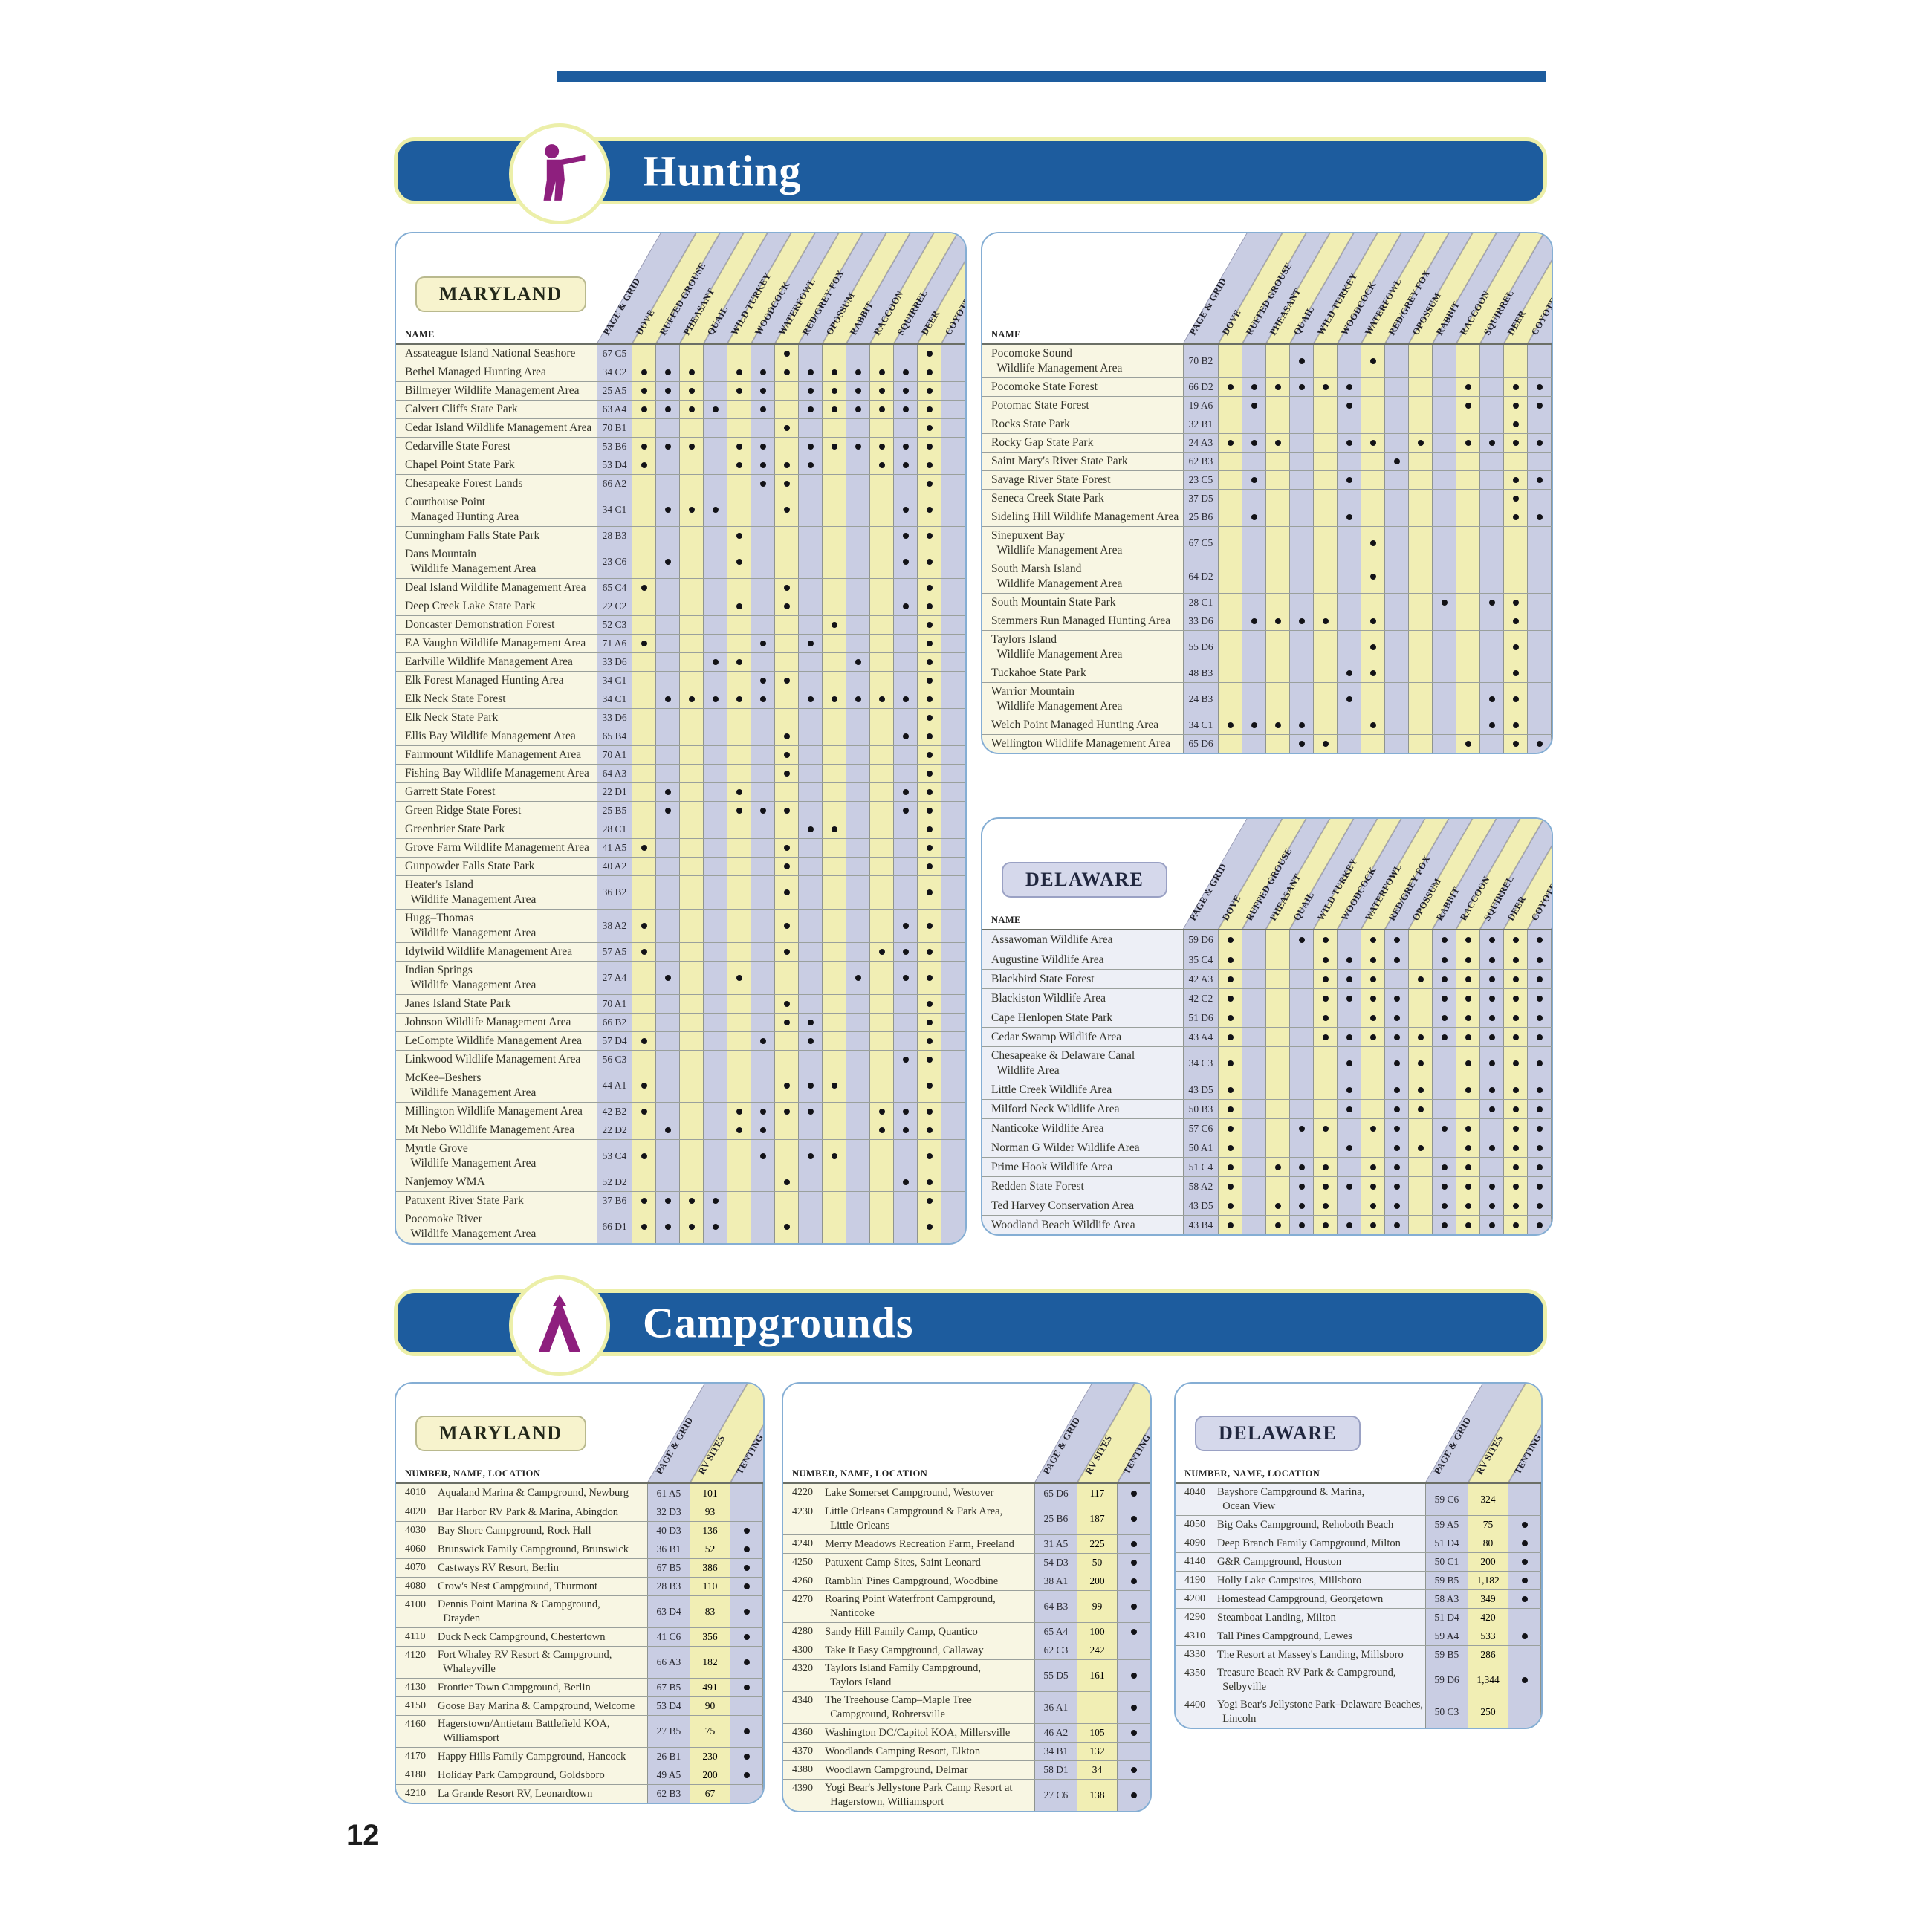  I want to click on site-name: Cape Henlopen State Park, so click(1082, 1017).